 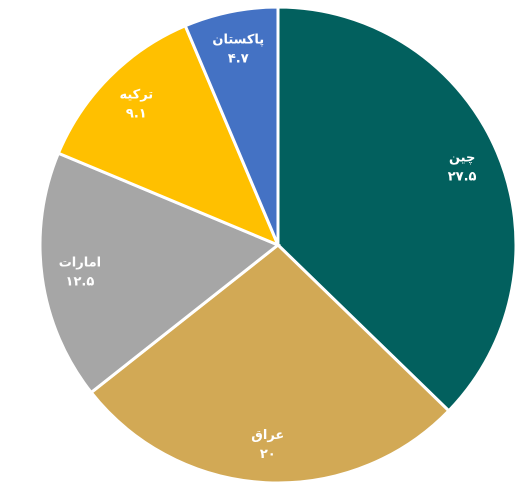 I want to click on slice-label: پاکستان, so click(x=238, y=40).